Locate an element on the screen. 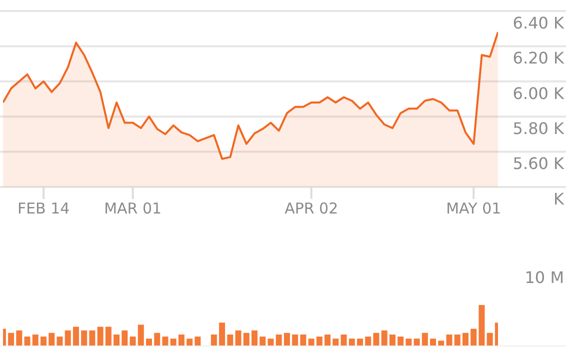 This screenshot has width=572, height=356. x-tick-label: MAY 01 is located at coordinates (474, 209).